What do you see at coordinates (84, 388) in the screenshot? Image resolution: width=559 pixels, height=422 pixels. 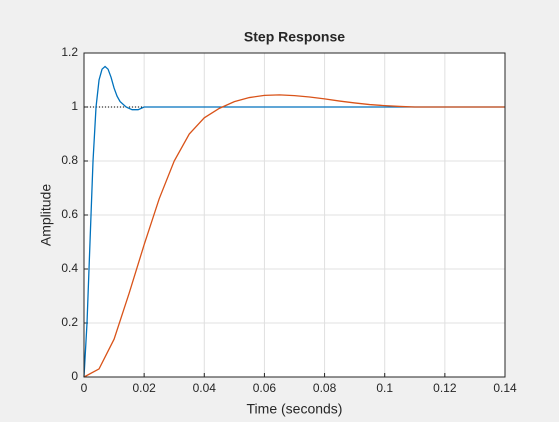 I see `x-tick-label: 0` at bounding box center [84, 388].